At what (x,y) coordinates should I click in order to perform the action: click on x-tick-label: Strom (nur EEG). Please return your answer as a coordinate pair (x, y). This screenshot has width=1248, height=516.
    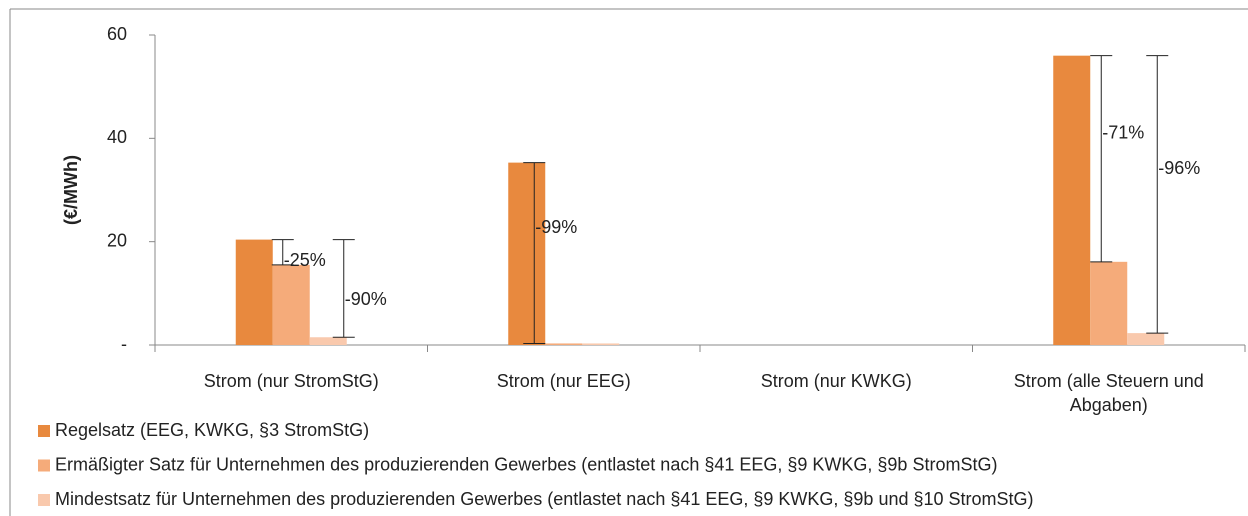
    Looking at the image, I should click on (563, 381).